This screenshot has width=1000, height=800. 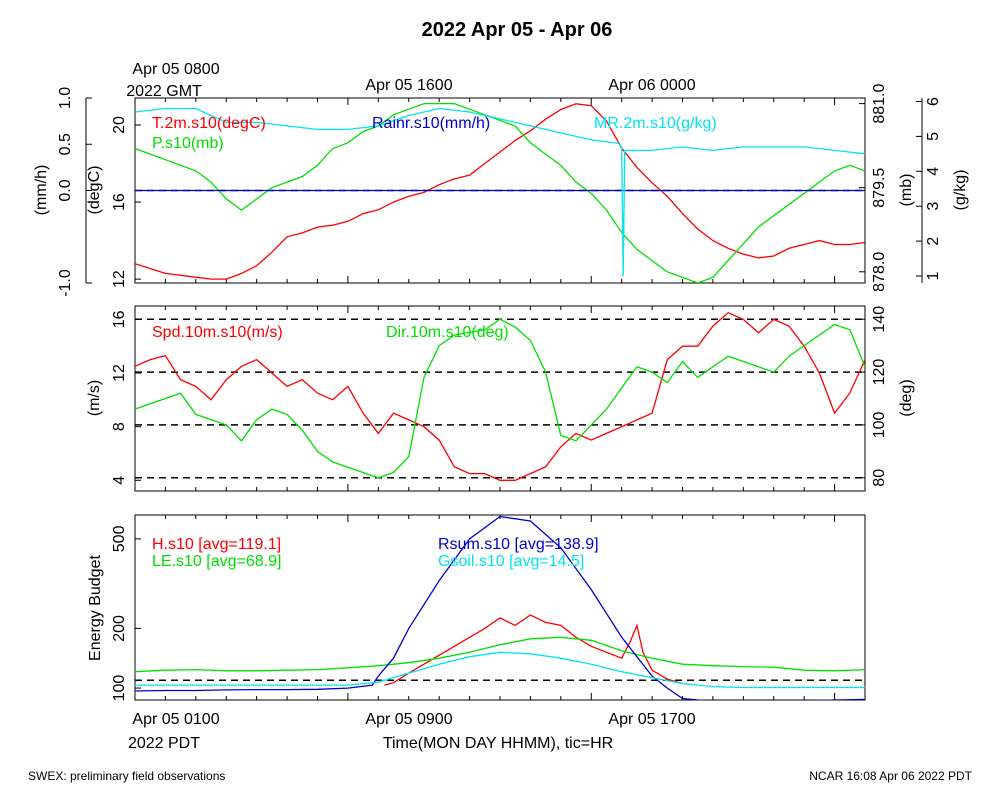 I want to click on legend-label: Rsum.s10 [avg=138.9], so click(x=518, y=544).